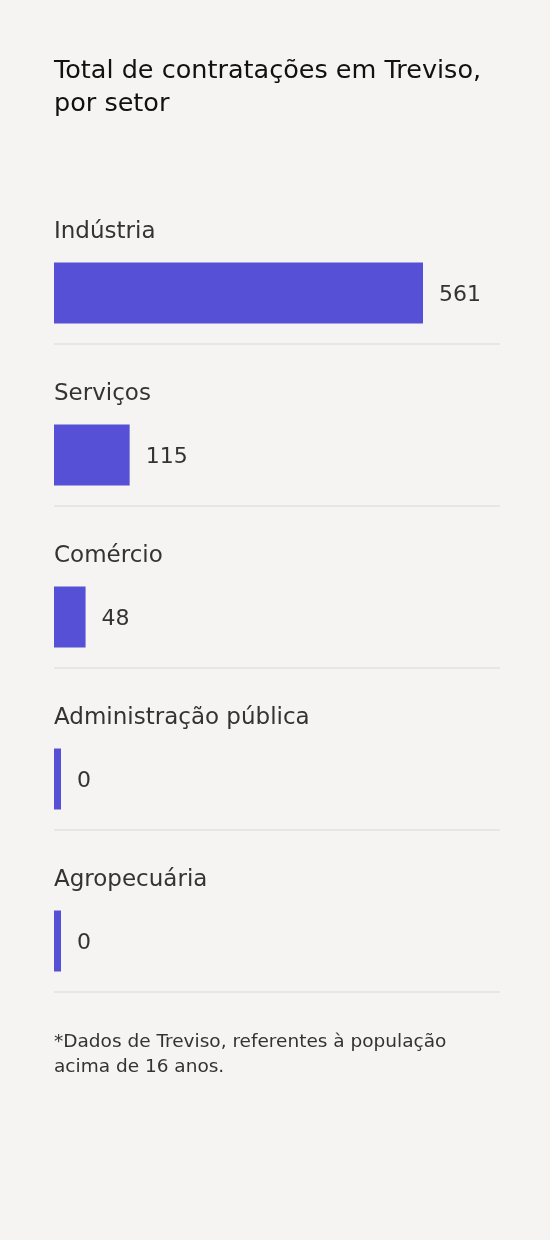  I want to click on y-tick-label: Agropecuária, so click(131, 877).